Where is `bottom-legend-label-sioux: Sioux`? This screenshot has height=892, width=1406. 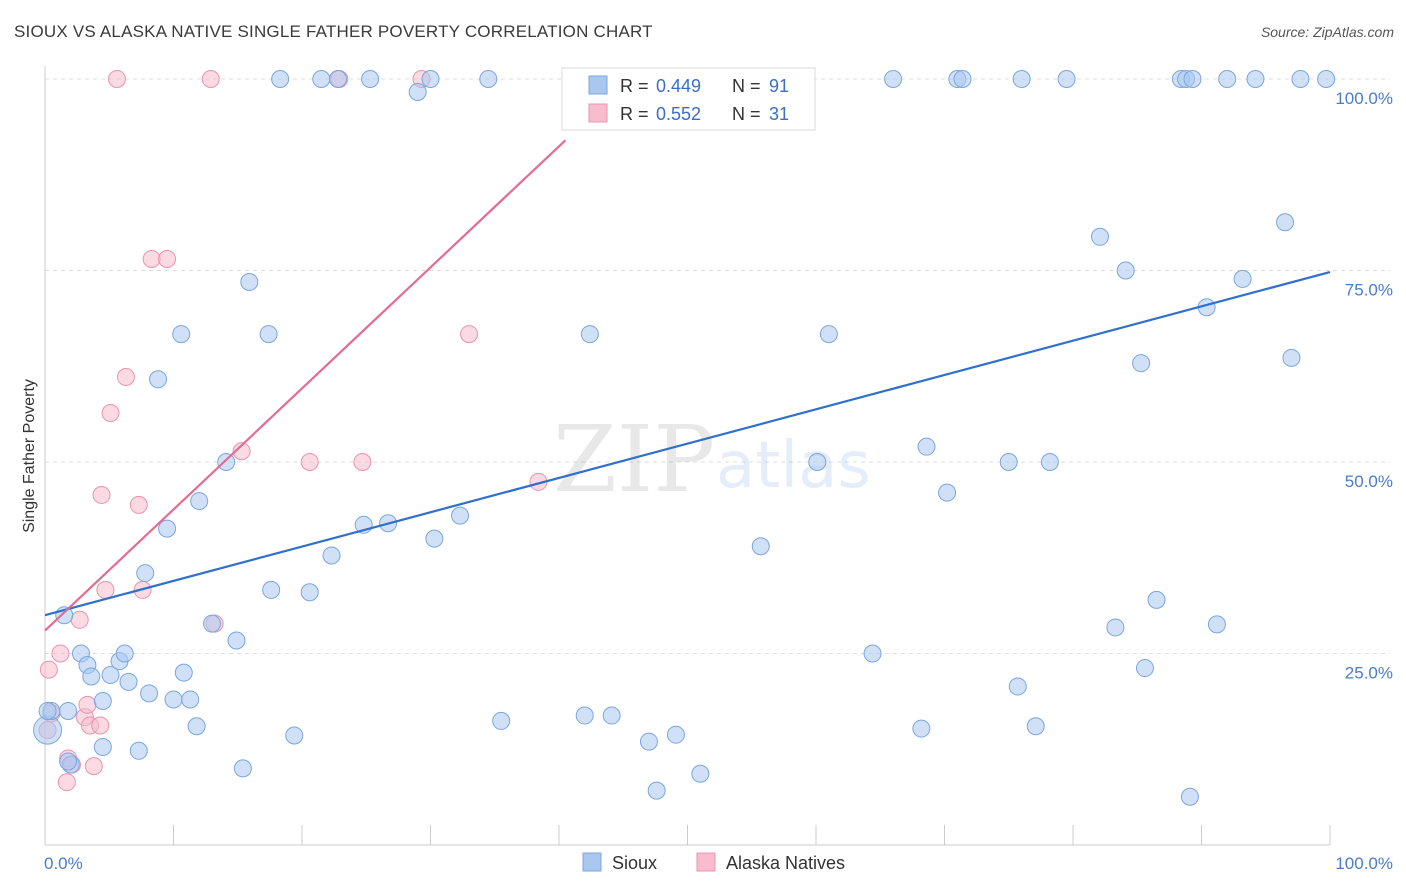 bottom-legend-label-sioux: Sioux is located at coordinates (634, 863).